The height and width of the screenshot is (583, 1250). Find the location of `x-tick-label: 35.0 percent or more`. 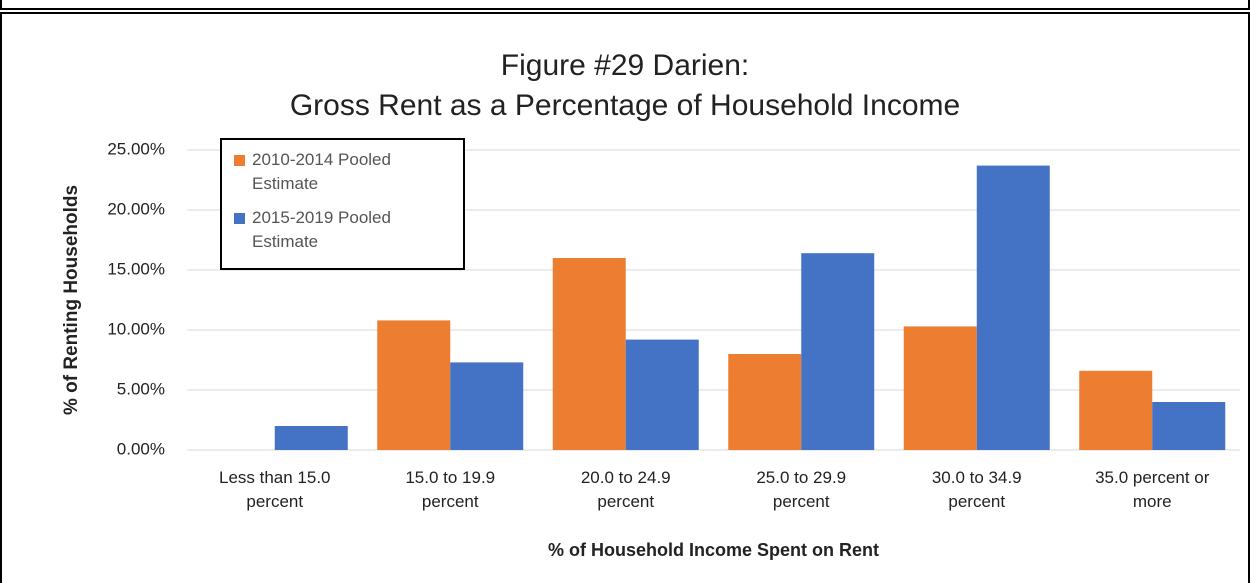

x-tick-label: 35.0 percent or more is located at coordinates (1152, 489).